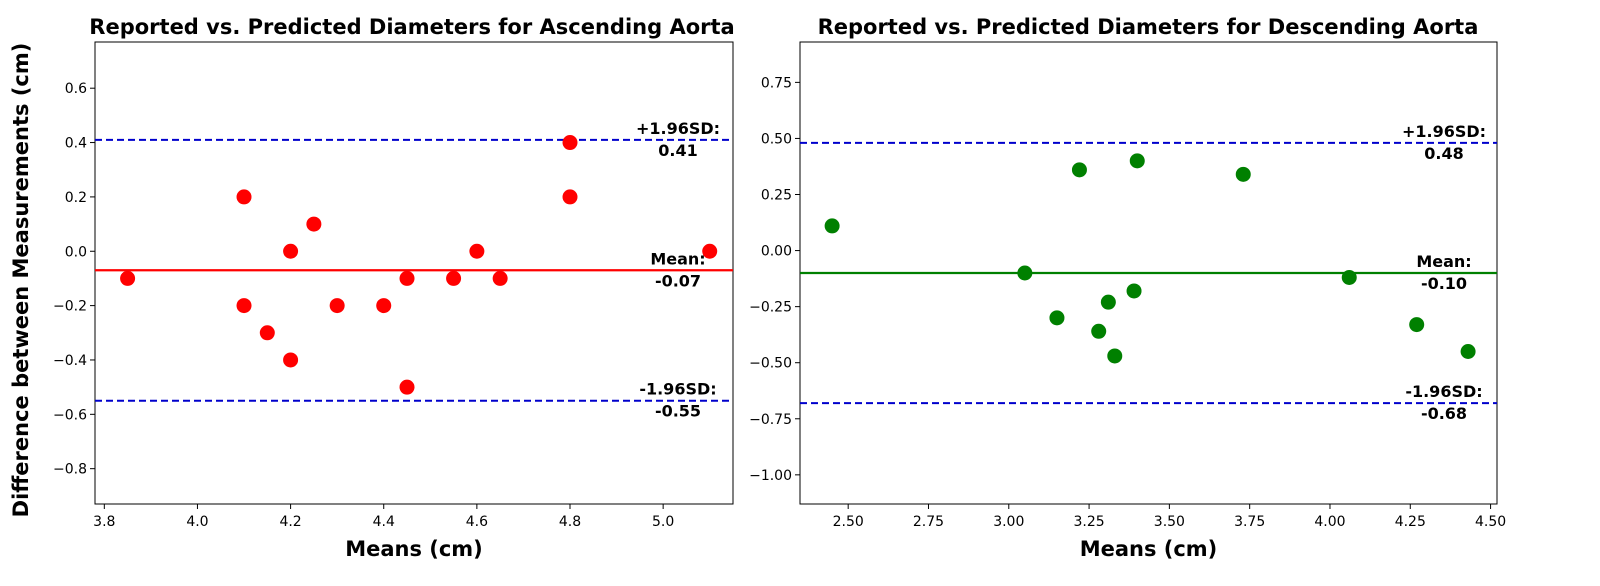 This screenshot has height=586, width=1600. Describe the element at coordinates (678, 280) in the screenshot. I see `ascending-mean-value: -0.07` at that location.